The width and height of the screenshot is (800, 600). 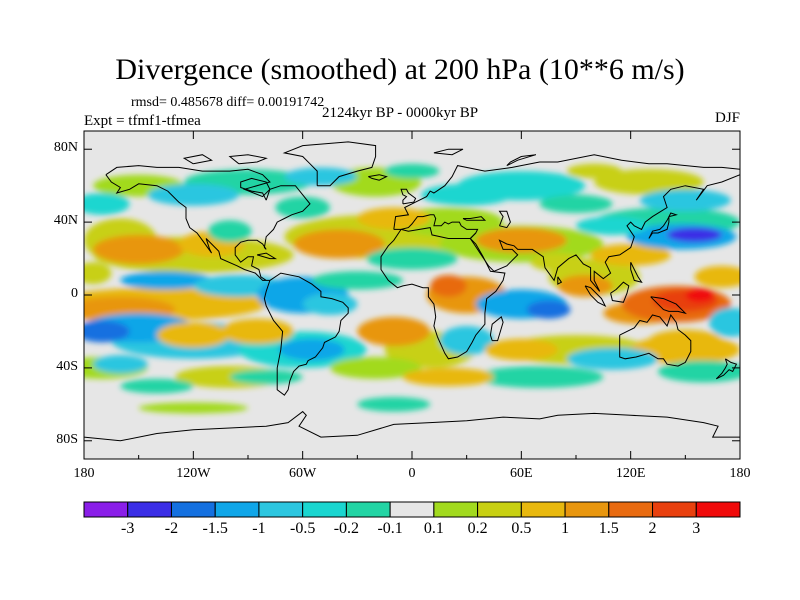 I want to click on colorbar-label: 1, so click(x=565, y=528).